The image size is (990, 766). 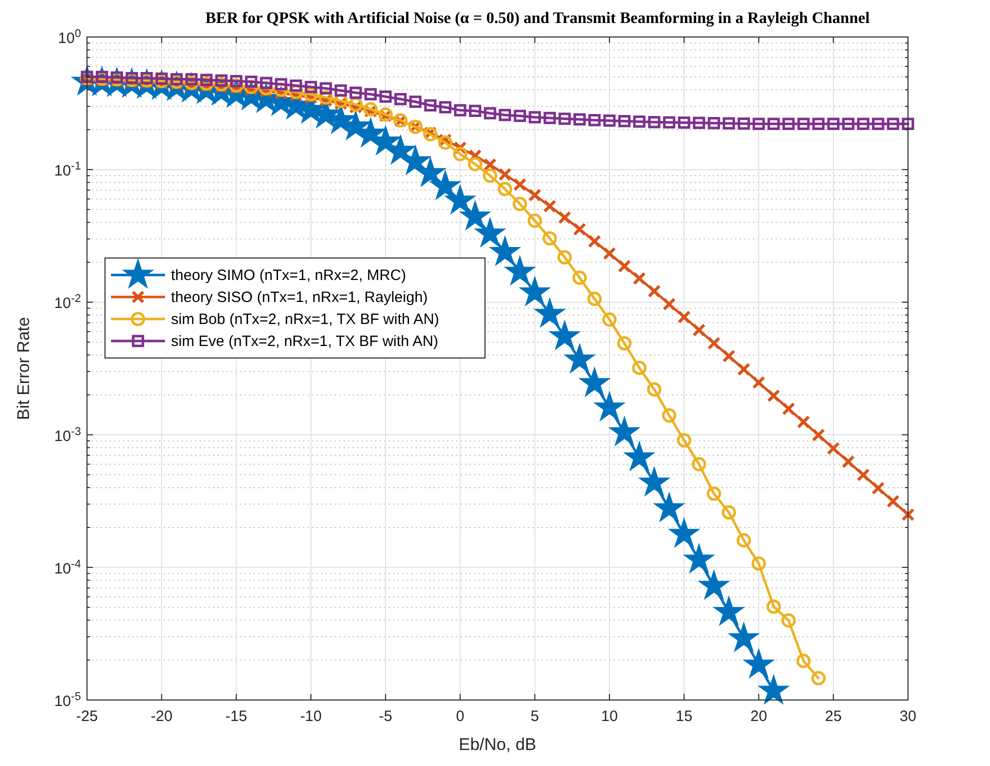 What do you see at coordinates (69, 37) in the screenshot?
I see `y-tick-label: 10$^{0}$` at bounding box center [69, 37].